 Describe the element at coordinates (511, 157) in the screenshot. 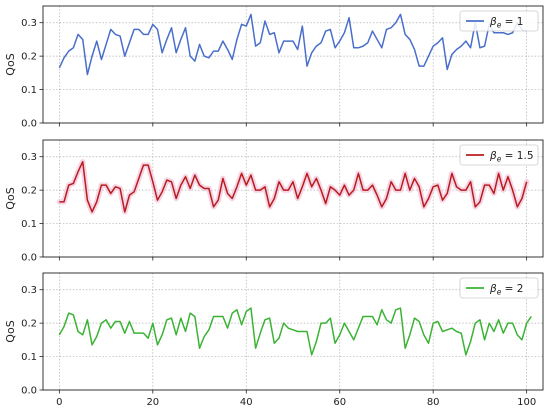

I see `legend-label: βe = 1.5` at that location.